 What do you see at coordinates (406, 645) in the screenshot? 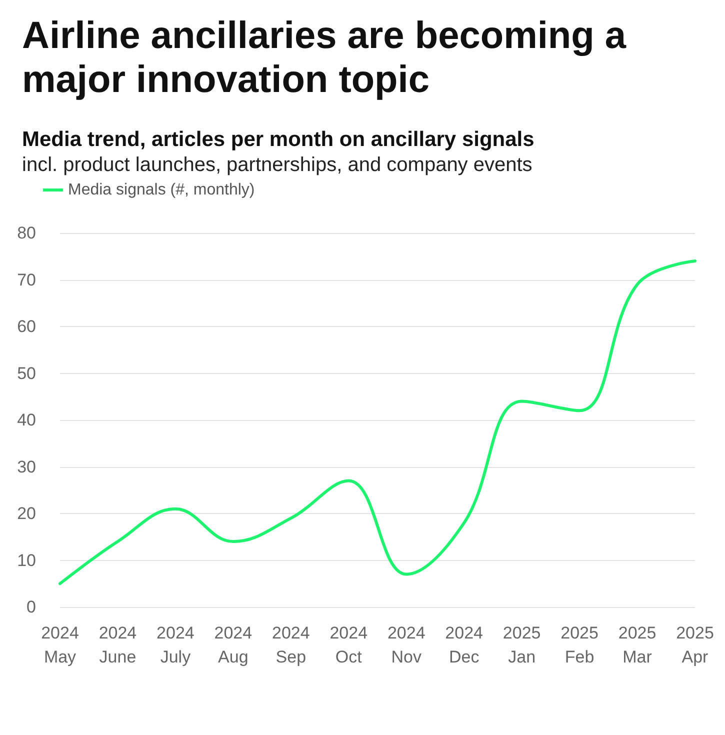
I see `x-tick-label: 2024 Nov` at bounding box center [406, 645].